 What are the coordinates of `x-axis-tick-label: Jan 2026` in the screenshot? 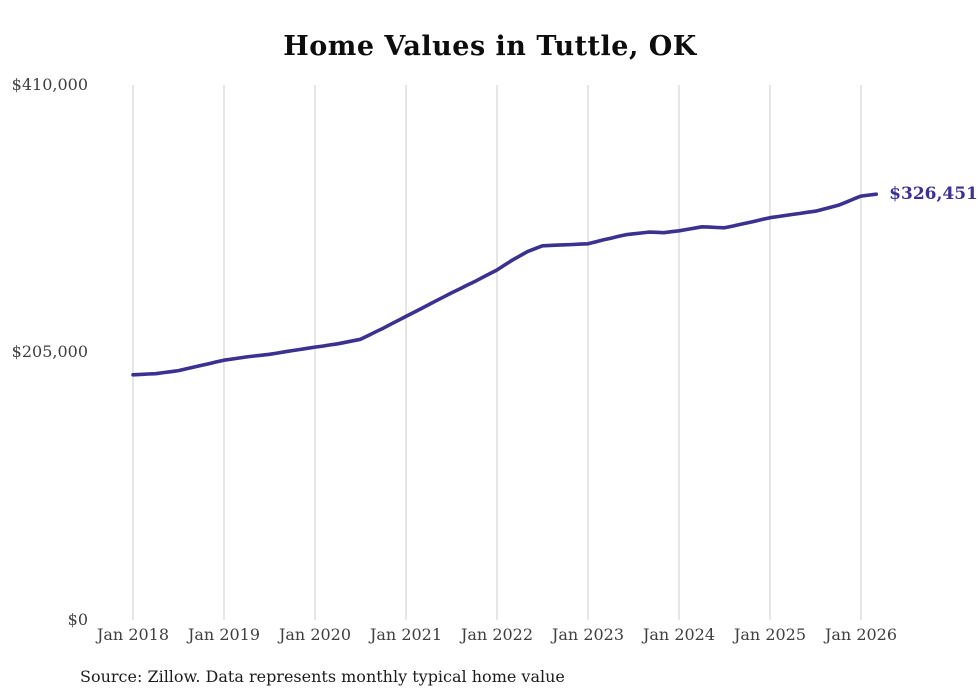 It's located at (861, 634).